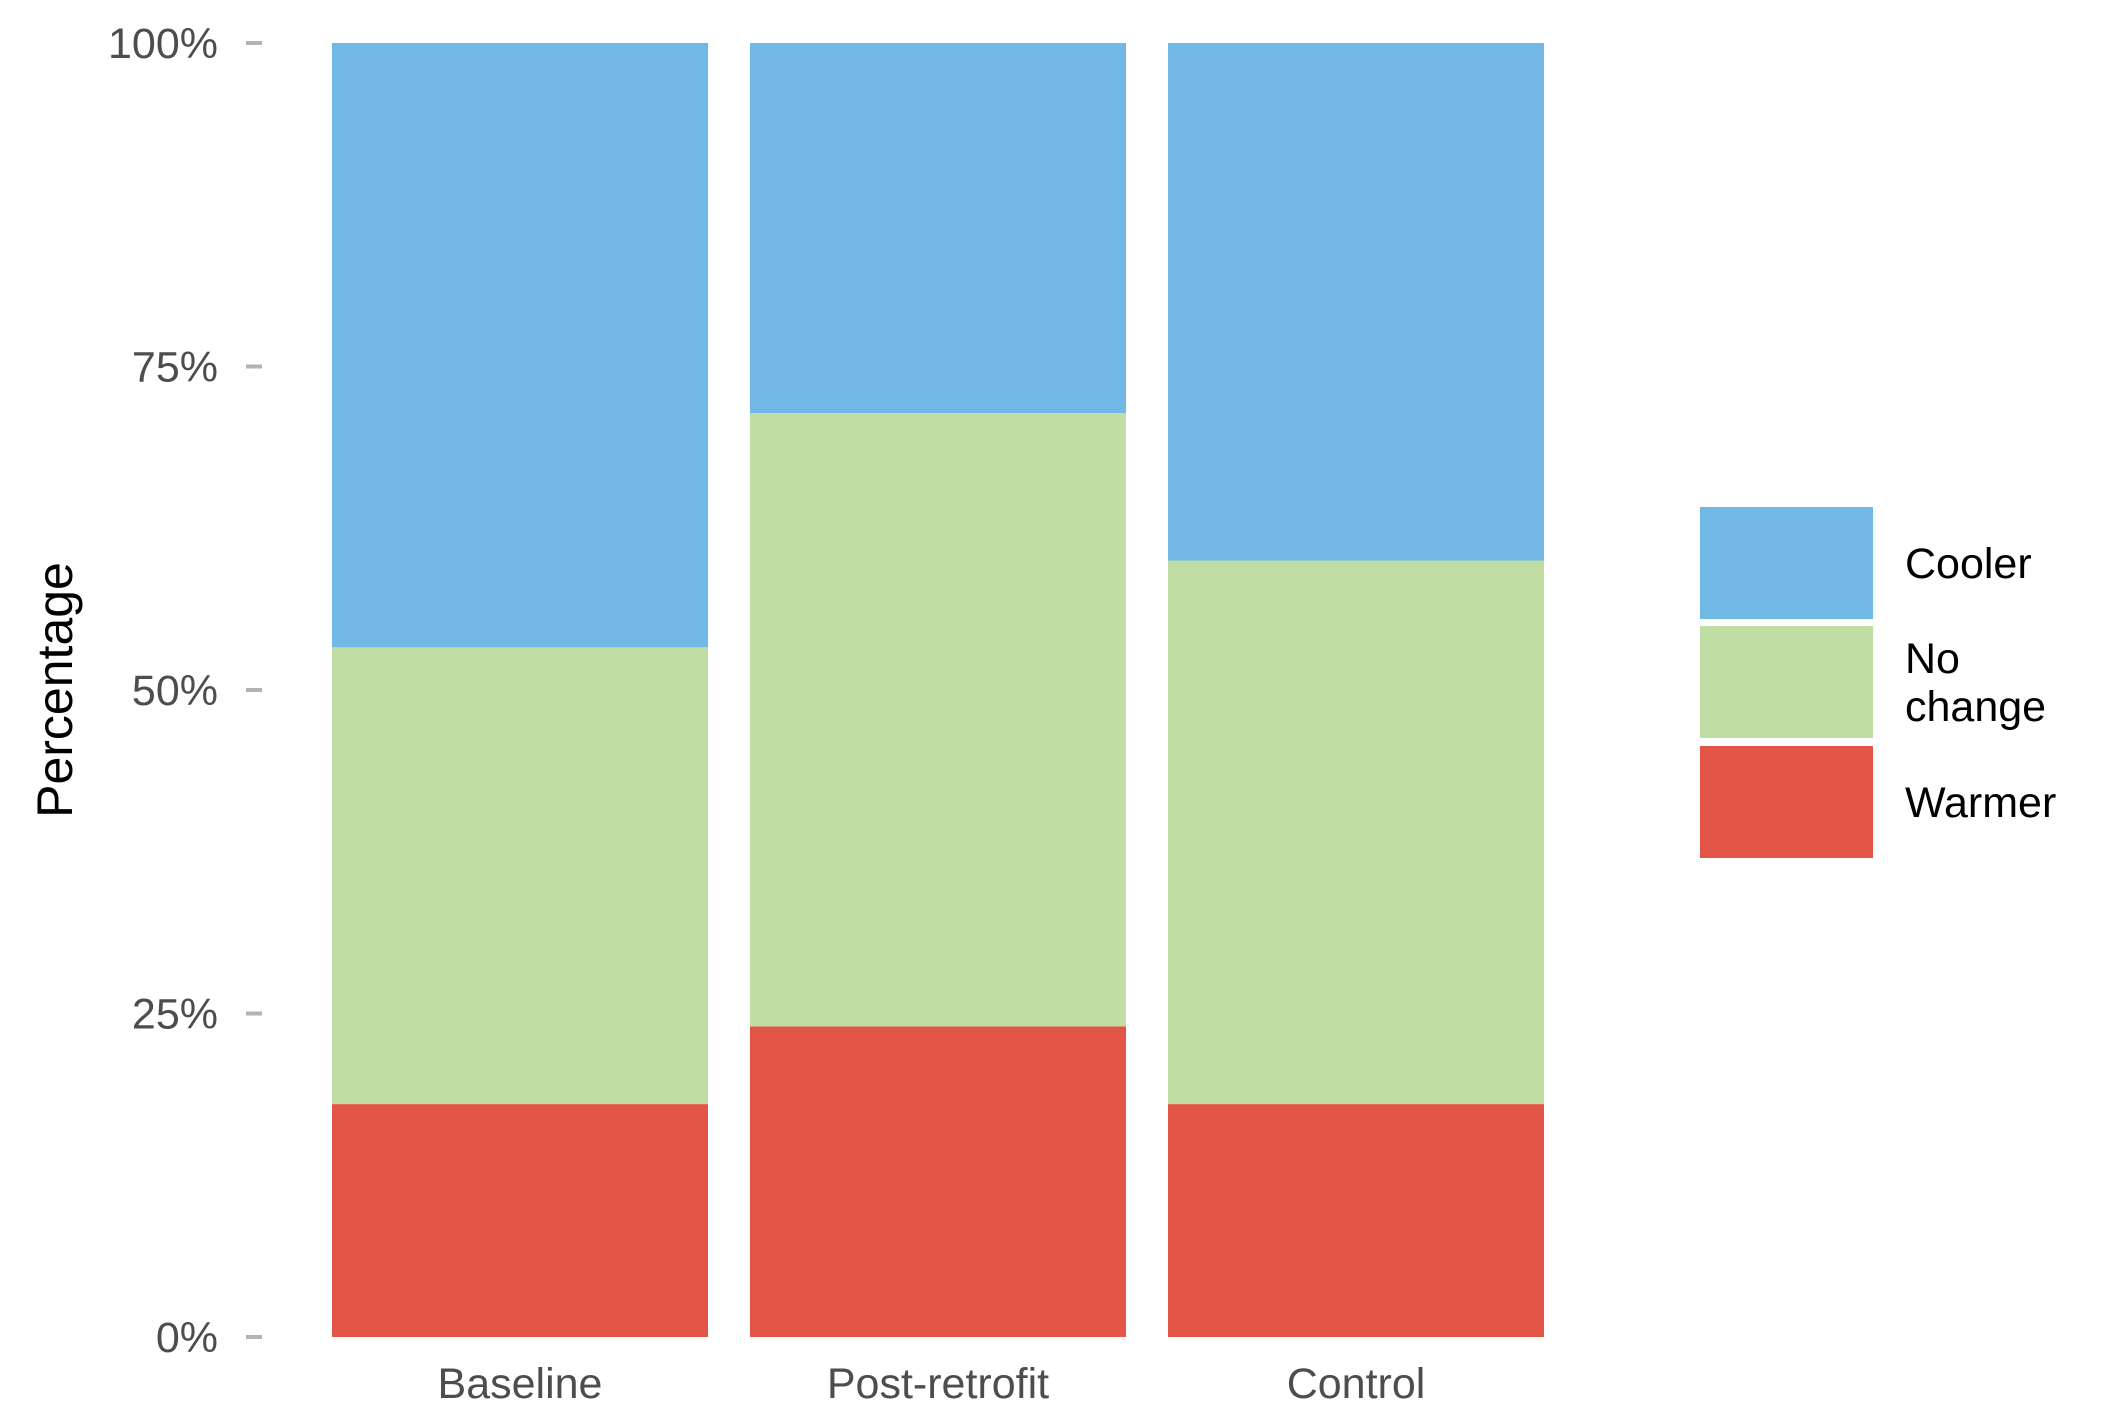  Describe the element at coordinates (1356, 832) in the screenshot. I see `bar-segment-no-change-control` at that location.